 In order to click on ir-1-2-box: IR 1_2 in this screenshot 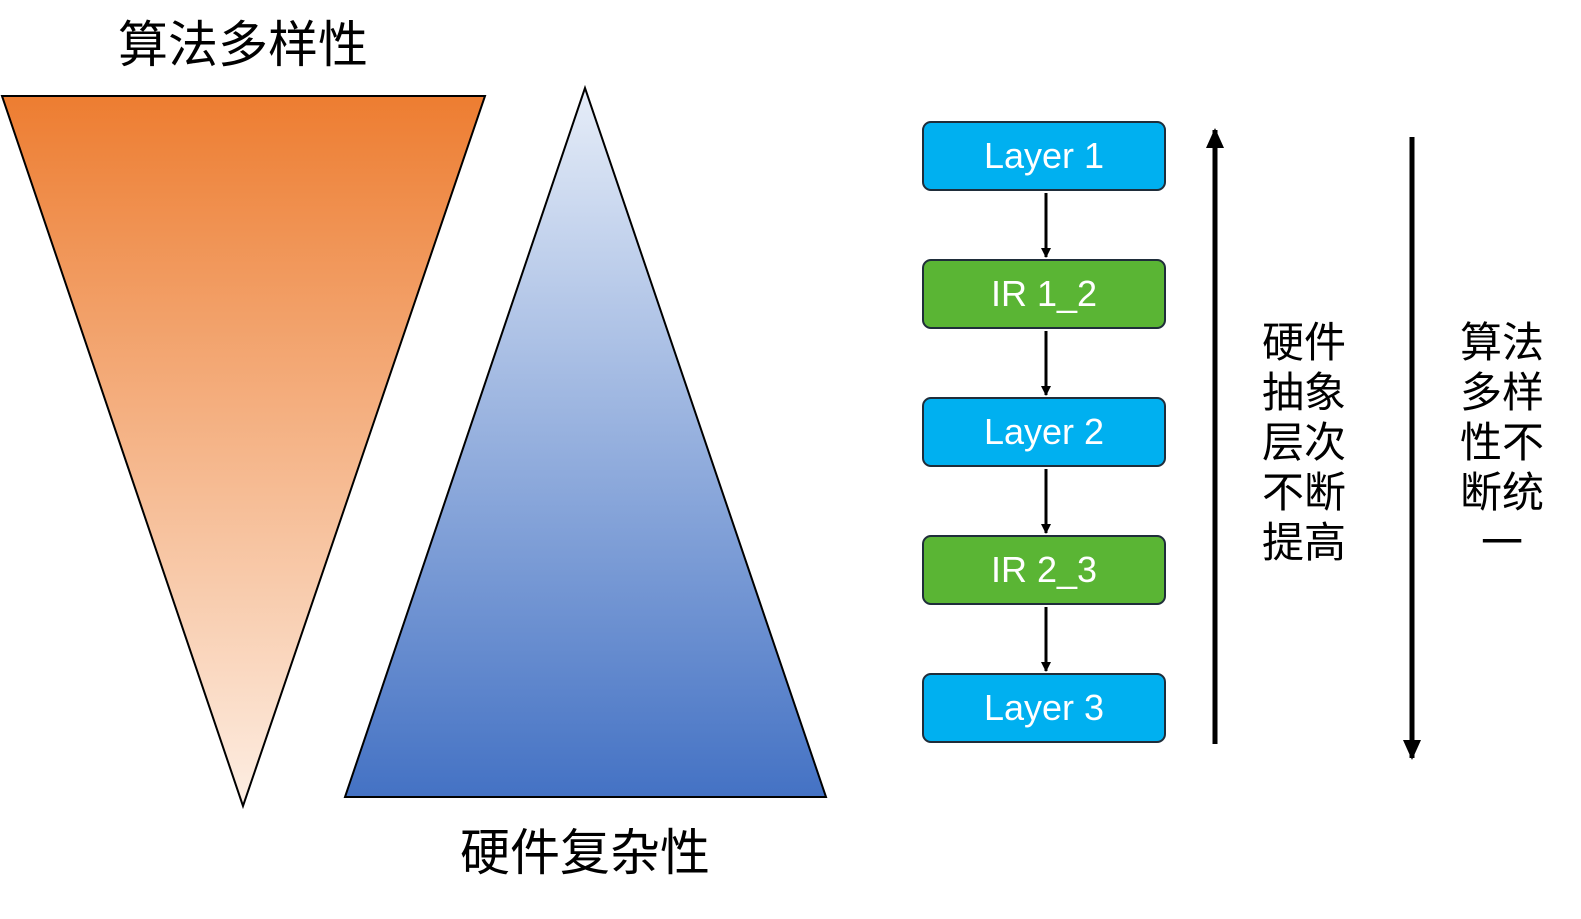, I will do `click(1044, 294)`.